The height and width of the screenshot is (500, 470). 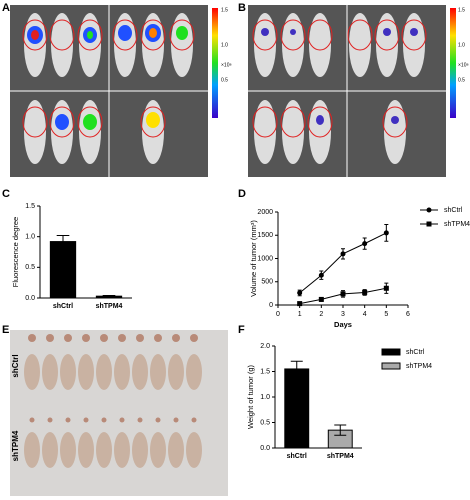 I want to click on x-tick-label: 4, so click(x=365, y=314).